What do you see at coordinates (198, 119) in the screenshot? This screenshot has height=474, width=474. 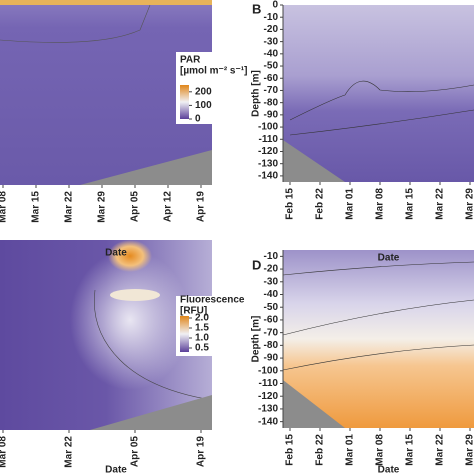 I see `colorbar-tick-label: 0` at bounding box center [198, 119].